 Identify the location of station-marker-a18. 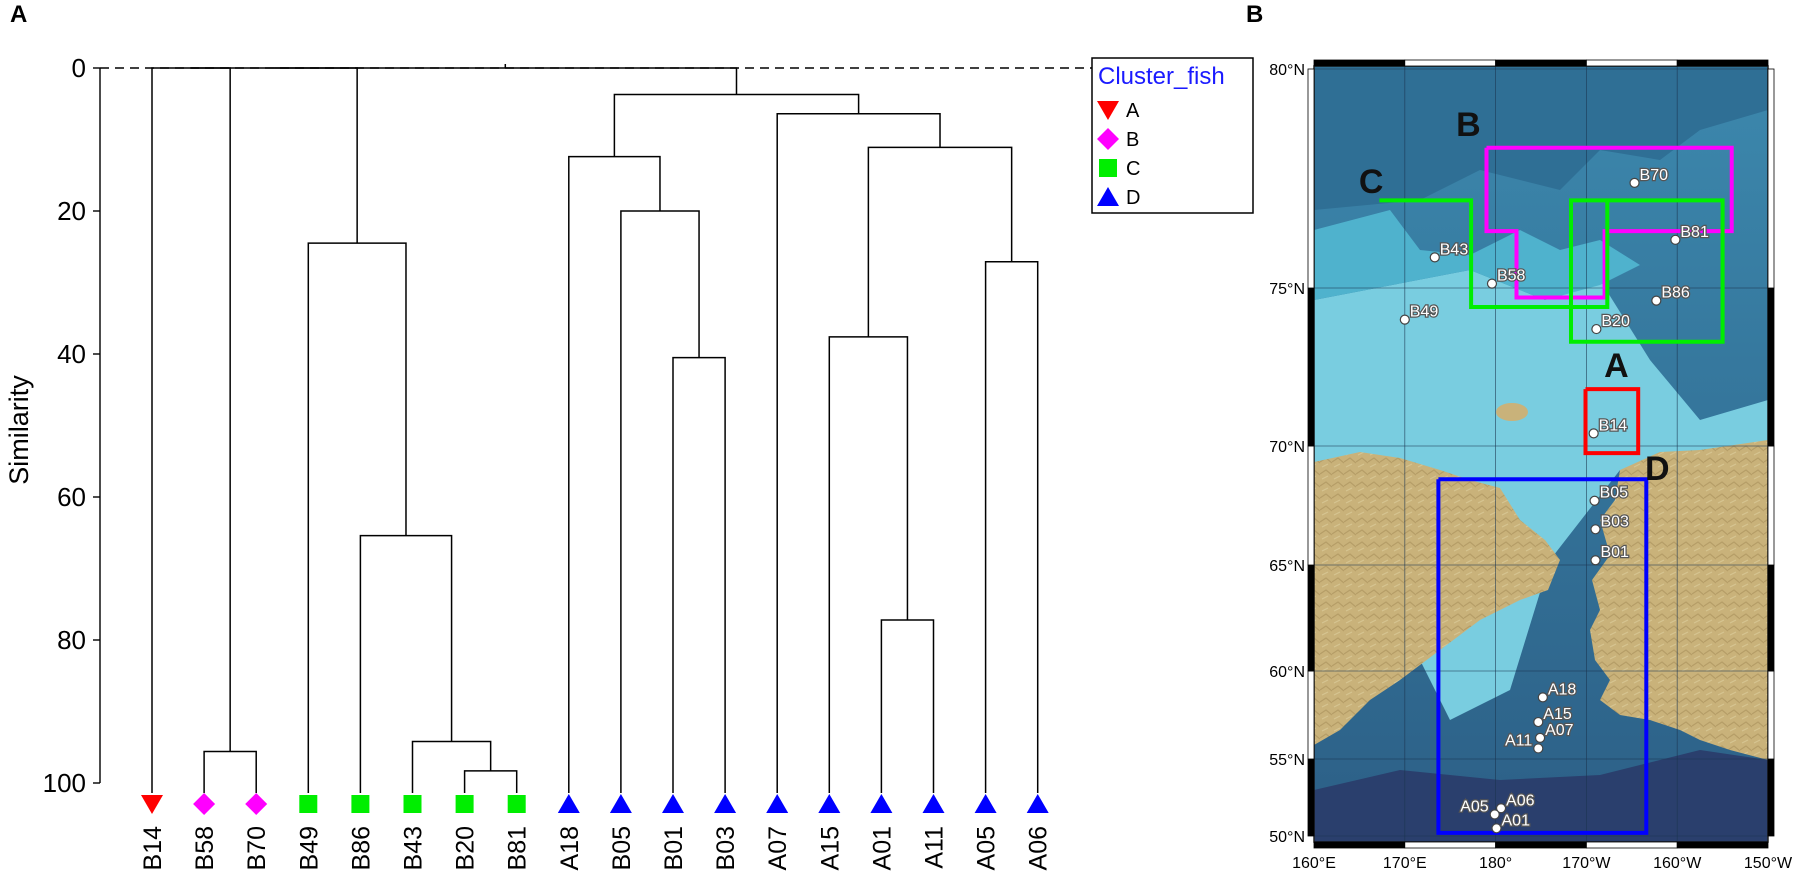
(1542, 697).